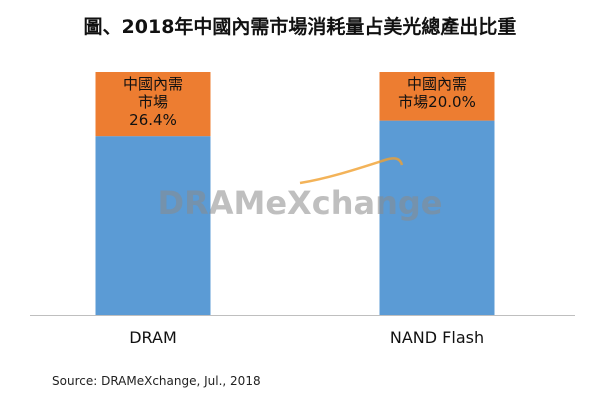 The image size is (600, 400). I want to click on data-label-dram: 市場, so click(153, 102).